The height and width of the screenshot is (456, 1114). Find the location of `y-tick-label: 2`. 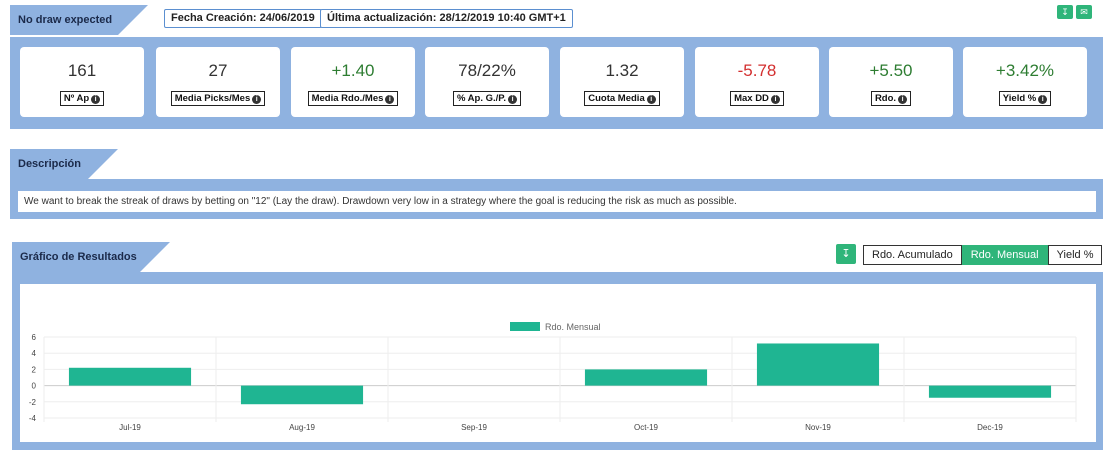

y-tick-label: 2 is located at coordinates (34, 369).